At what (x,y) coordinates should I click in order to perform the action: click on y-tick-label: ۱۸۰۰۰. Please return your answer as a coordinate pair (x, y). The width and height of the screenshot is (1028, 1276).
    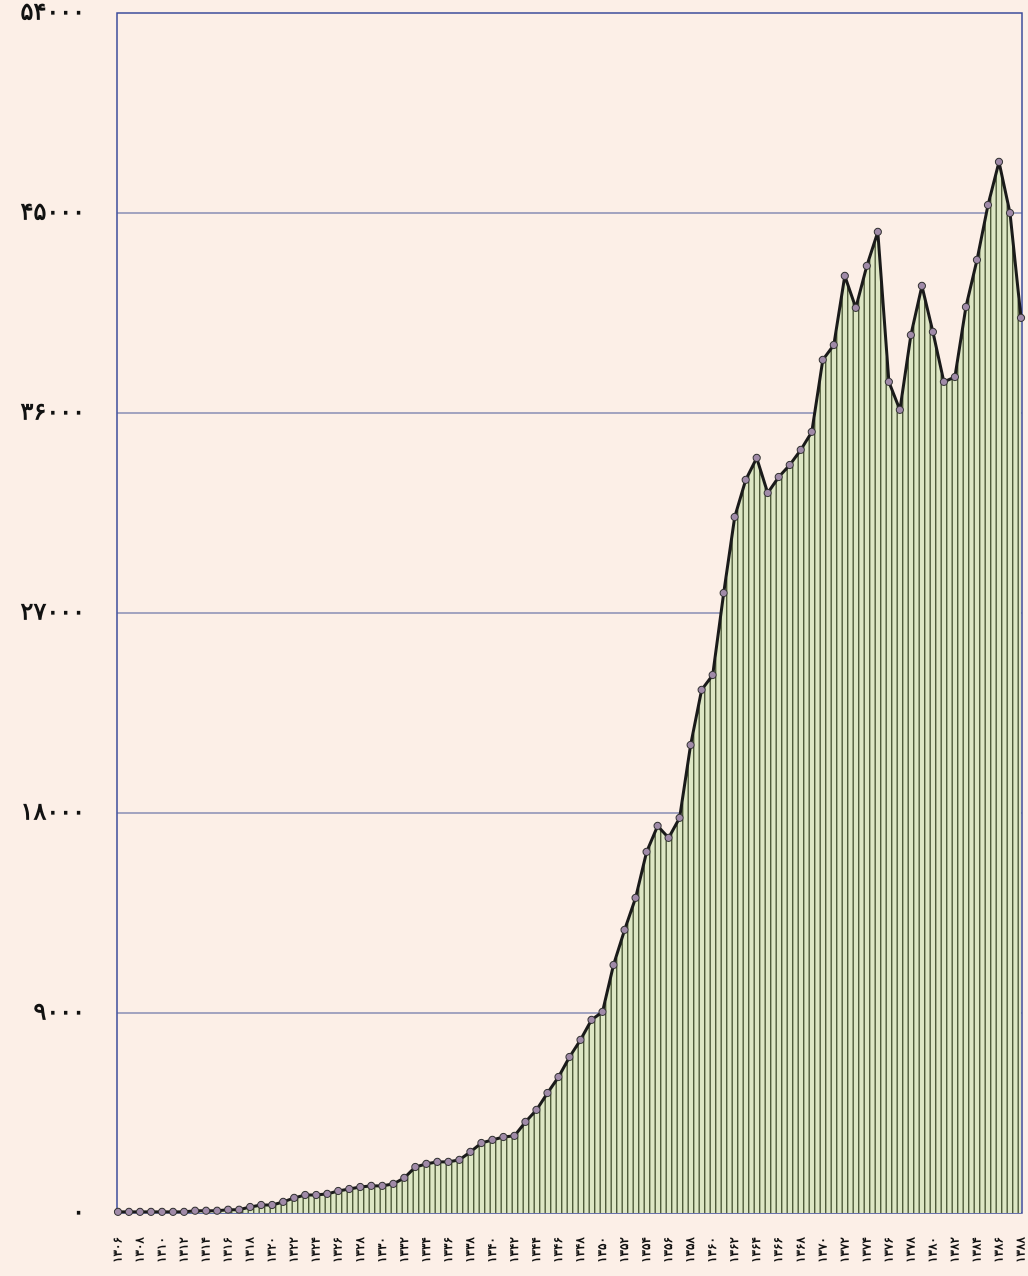
    Looking at the image, I should click on (53, 811).